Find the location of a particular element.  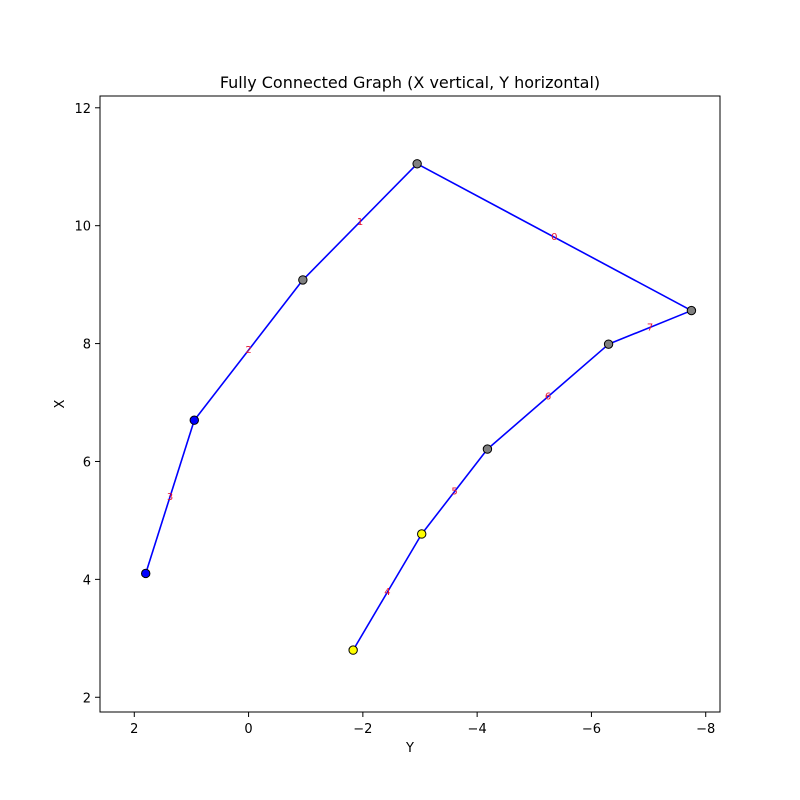

edge-label: 1 is located at coordinates (360, 222).